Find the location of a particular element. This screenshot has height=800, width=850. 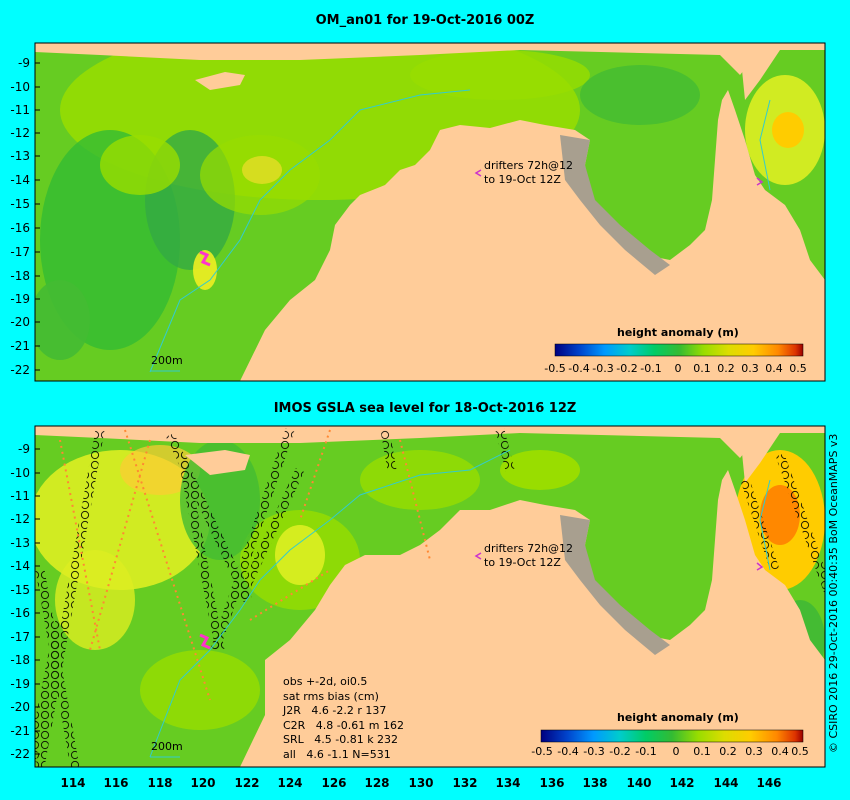

colorbar-title-2: height anomaly (m) is located at coordinates (678, 717).